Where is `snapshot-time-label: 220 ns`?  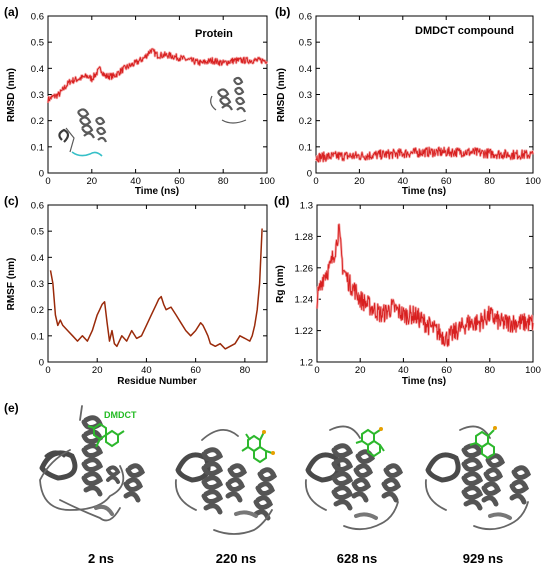 snapshot-time-label: 220 ns is located at coordinates (236, 558).